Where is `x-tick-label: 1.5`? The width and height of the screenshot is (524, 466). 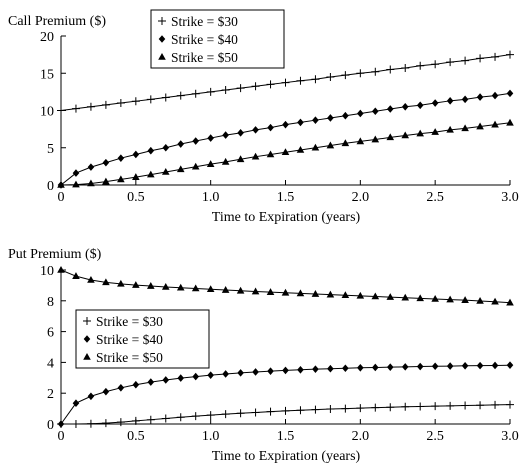
x-tick-label: 1.5 is located at coordinates (286, 436).